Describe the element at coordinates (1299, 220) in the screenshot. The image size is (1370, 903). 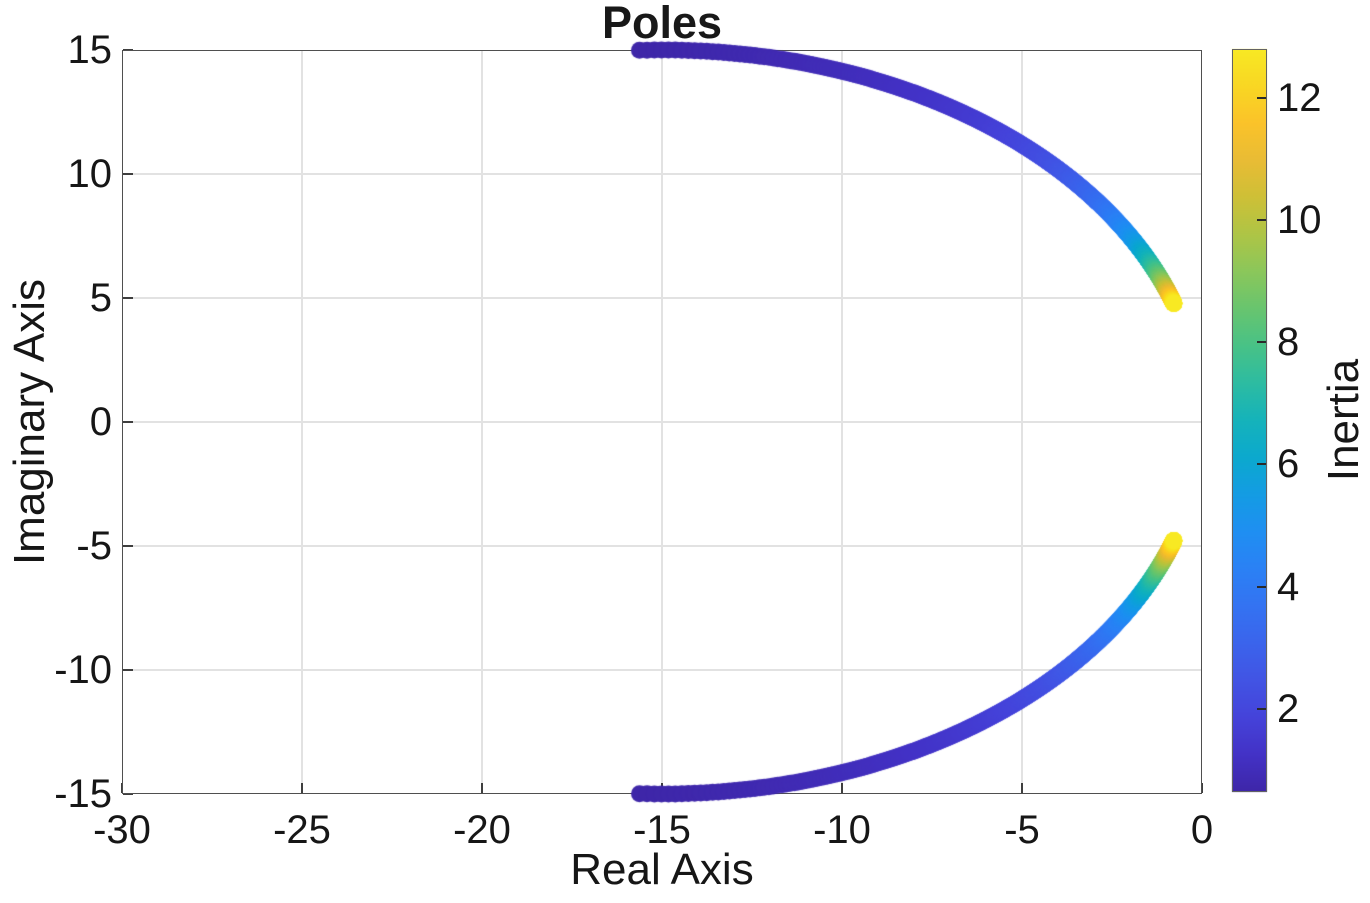
I see `colorbar-tick-label: 10` at that location.